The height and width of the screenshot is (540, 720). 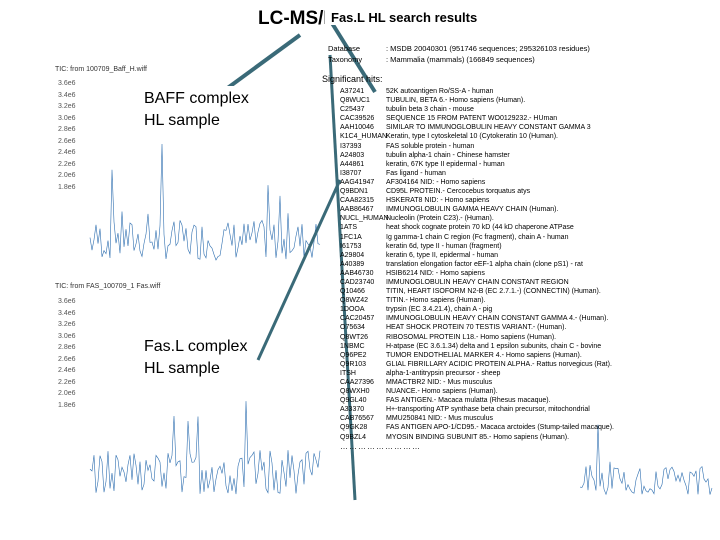 I want to click on baff-label-line-2: HL sample, so click(x=182, y=120).